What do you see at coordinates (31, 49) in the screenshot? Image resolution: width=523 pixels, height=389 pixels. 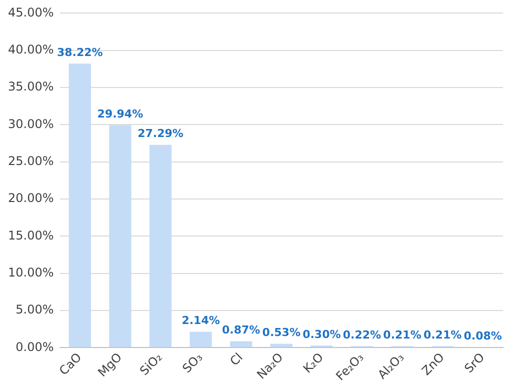 I see `y-tick-label: 40.00%` at bounding box center [31, 49].